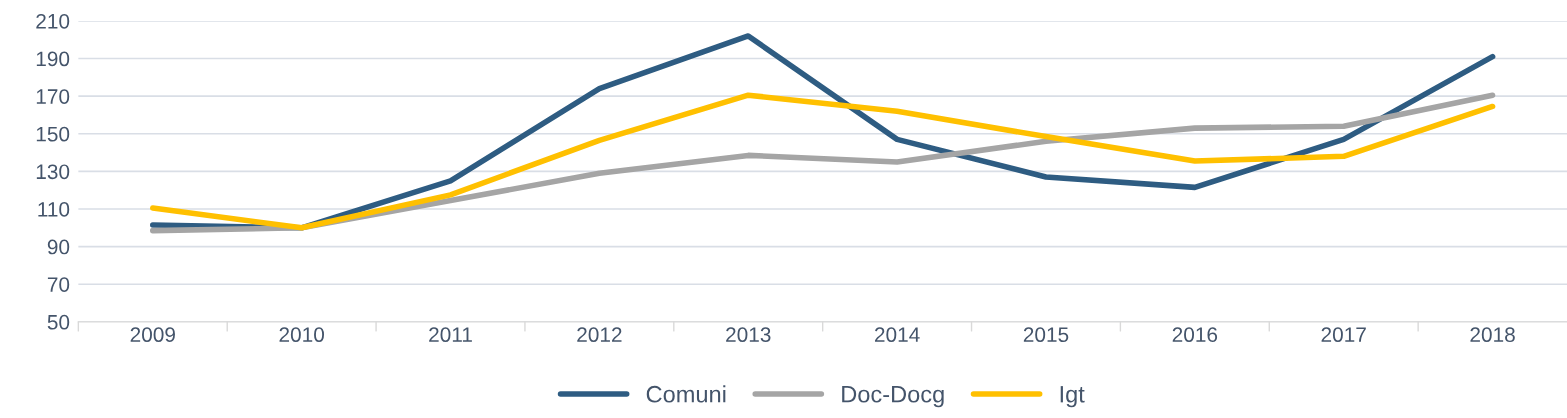 Image resolution: width=1567 pixels, height=418 pixels. What do you see at coordinates (1046, 335) in the screenshot?
I see `x-tick-label: 2015` at bounding box center [1046, 335].